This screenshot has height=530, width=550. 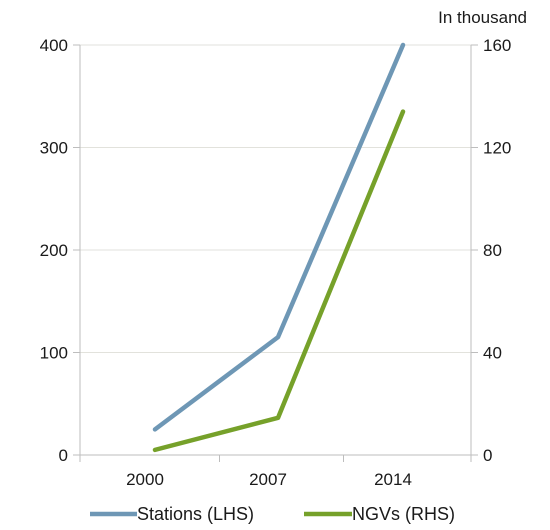 What do you see at coordinates (54, 353) in the screenshot?
I see `left-tick-label-1: 100` at bounding box center [54, 353].